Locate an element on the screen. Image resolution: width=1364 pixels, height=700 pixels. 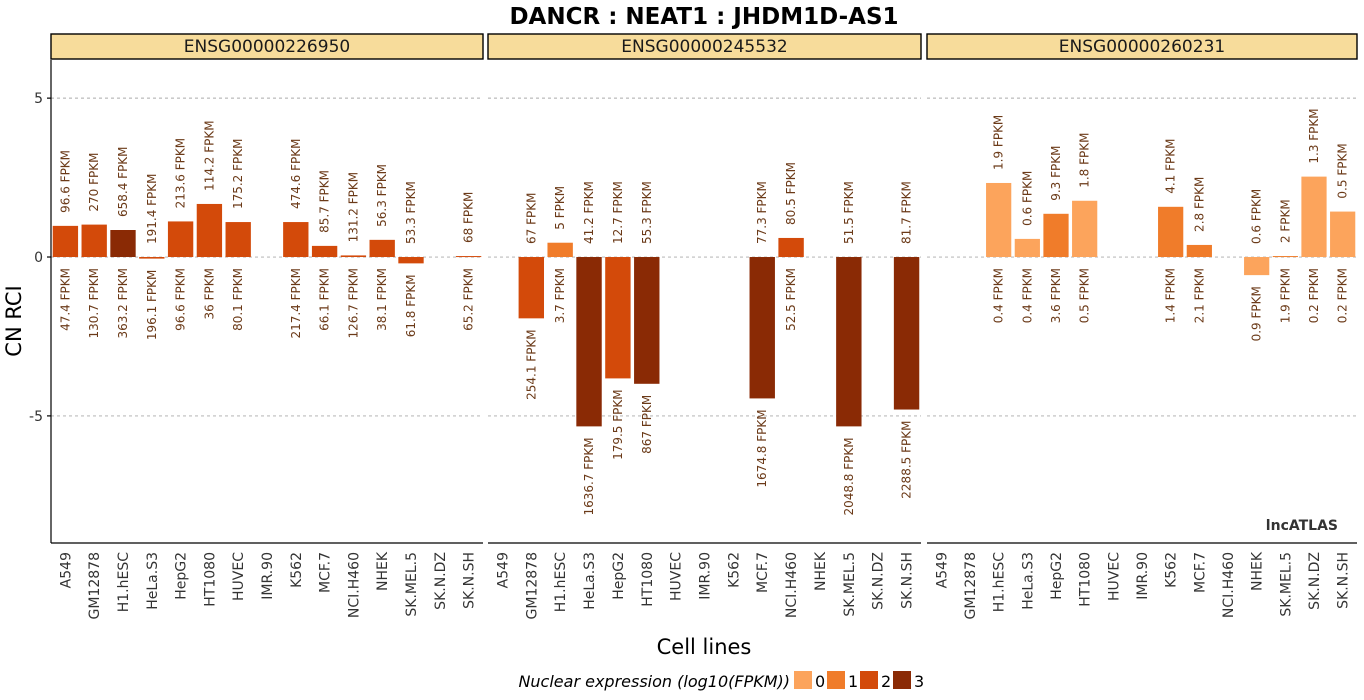
cyto-fpkm-label: 0.5 FPKM is located at coordinates (1343, 170).